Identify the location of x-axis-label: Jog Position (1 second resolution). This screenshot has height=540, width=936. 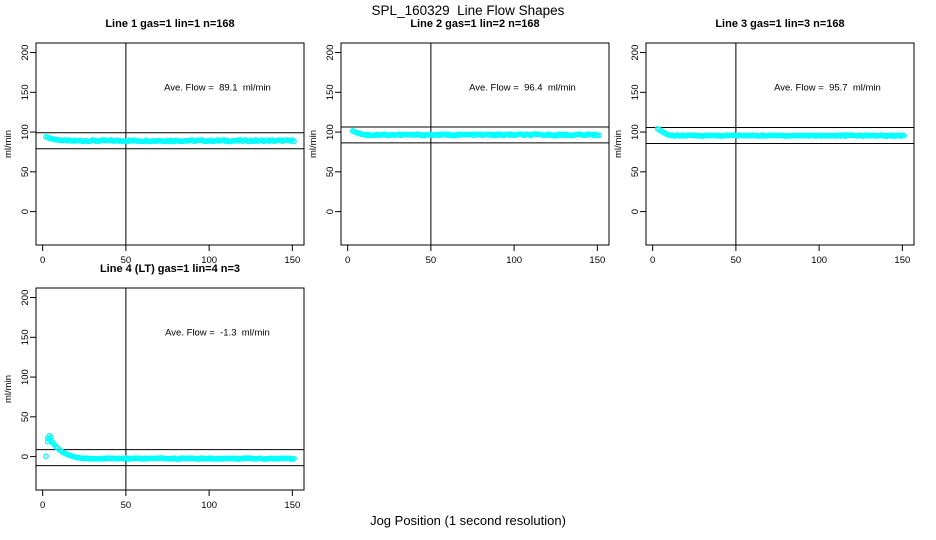
(468, 520).